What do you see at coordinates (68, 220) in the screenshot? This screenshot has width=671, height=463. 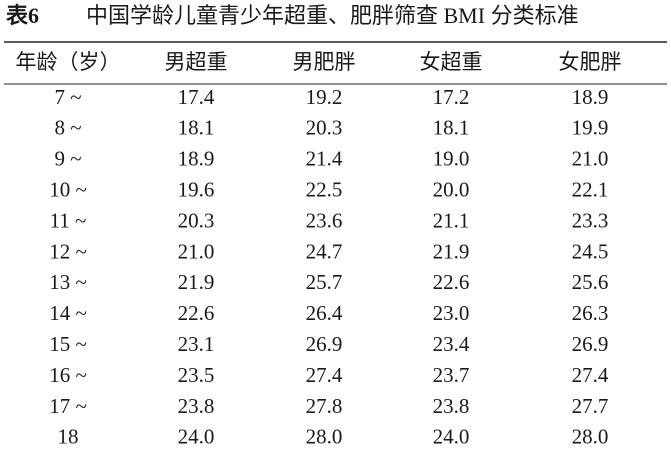 I see `row-header: 11 ~` at bounding box center [68, 220].